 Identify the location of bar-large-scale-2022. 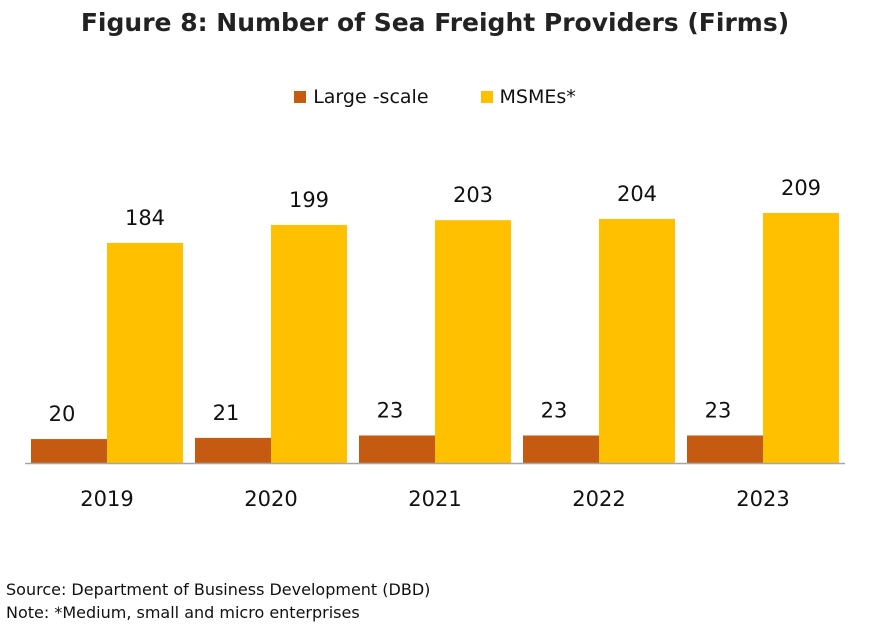
(561, 449).